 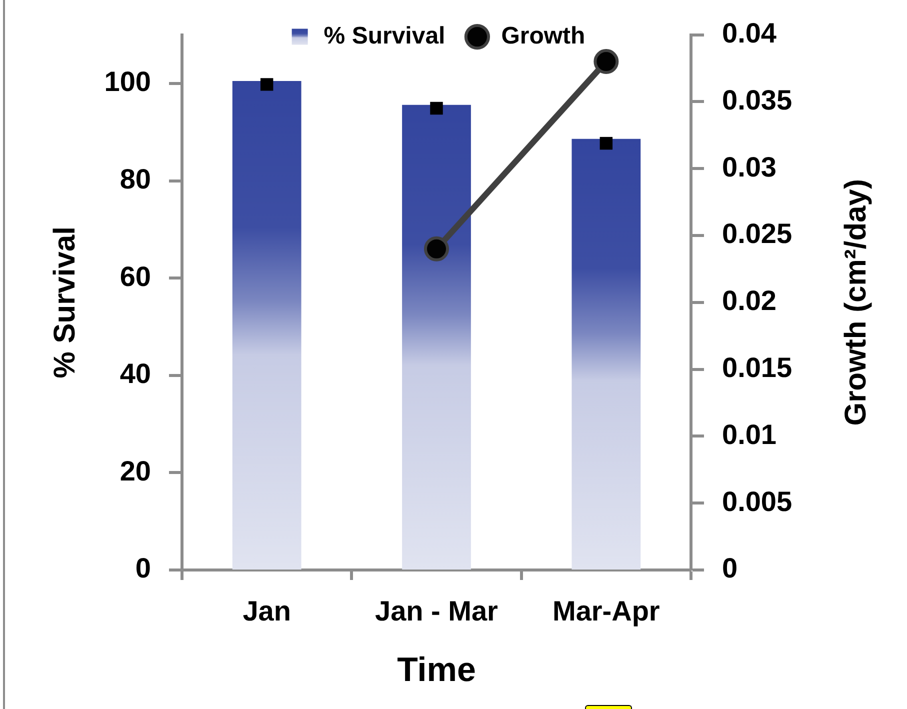 I want to click on y-tick-label: 20, so click(x=135, y=470).